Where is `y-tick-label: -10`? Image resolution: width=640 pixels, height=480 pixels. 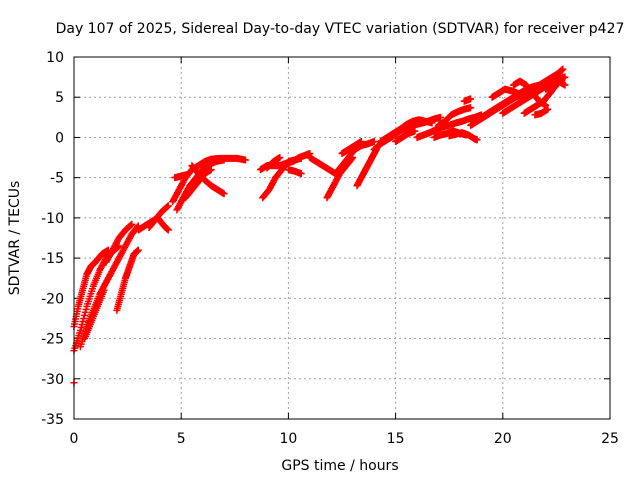 y-tick-label: -10 is located at coordinates (52, 219).